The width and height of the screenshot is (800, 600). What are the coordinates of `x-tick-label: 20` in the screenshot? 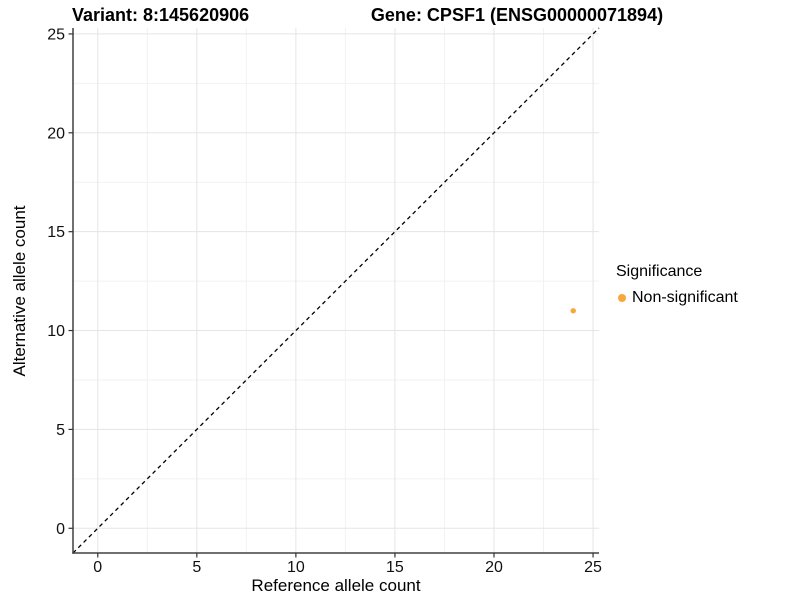 It's located at (494, 567).